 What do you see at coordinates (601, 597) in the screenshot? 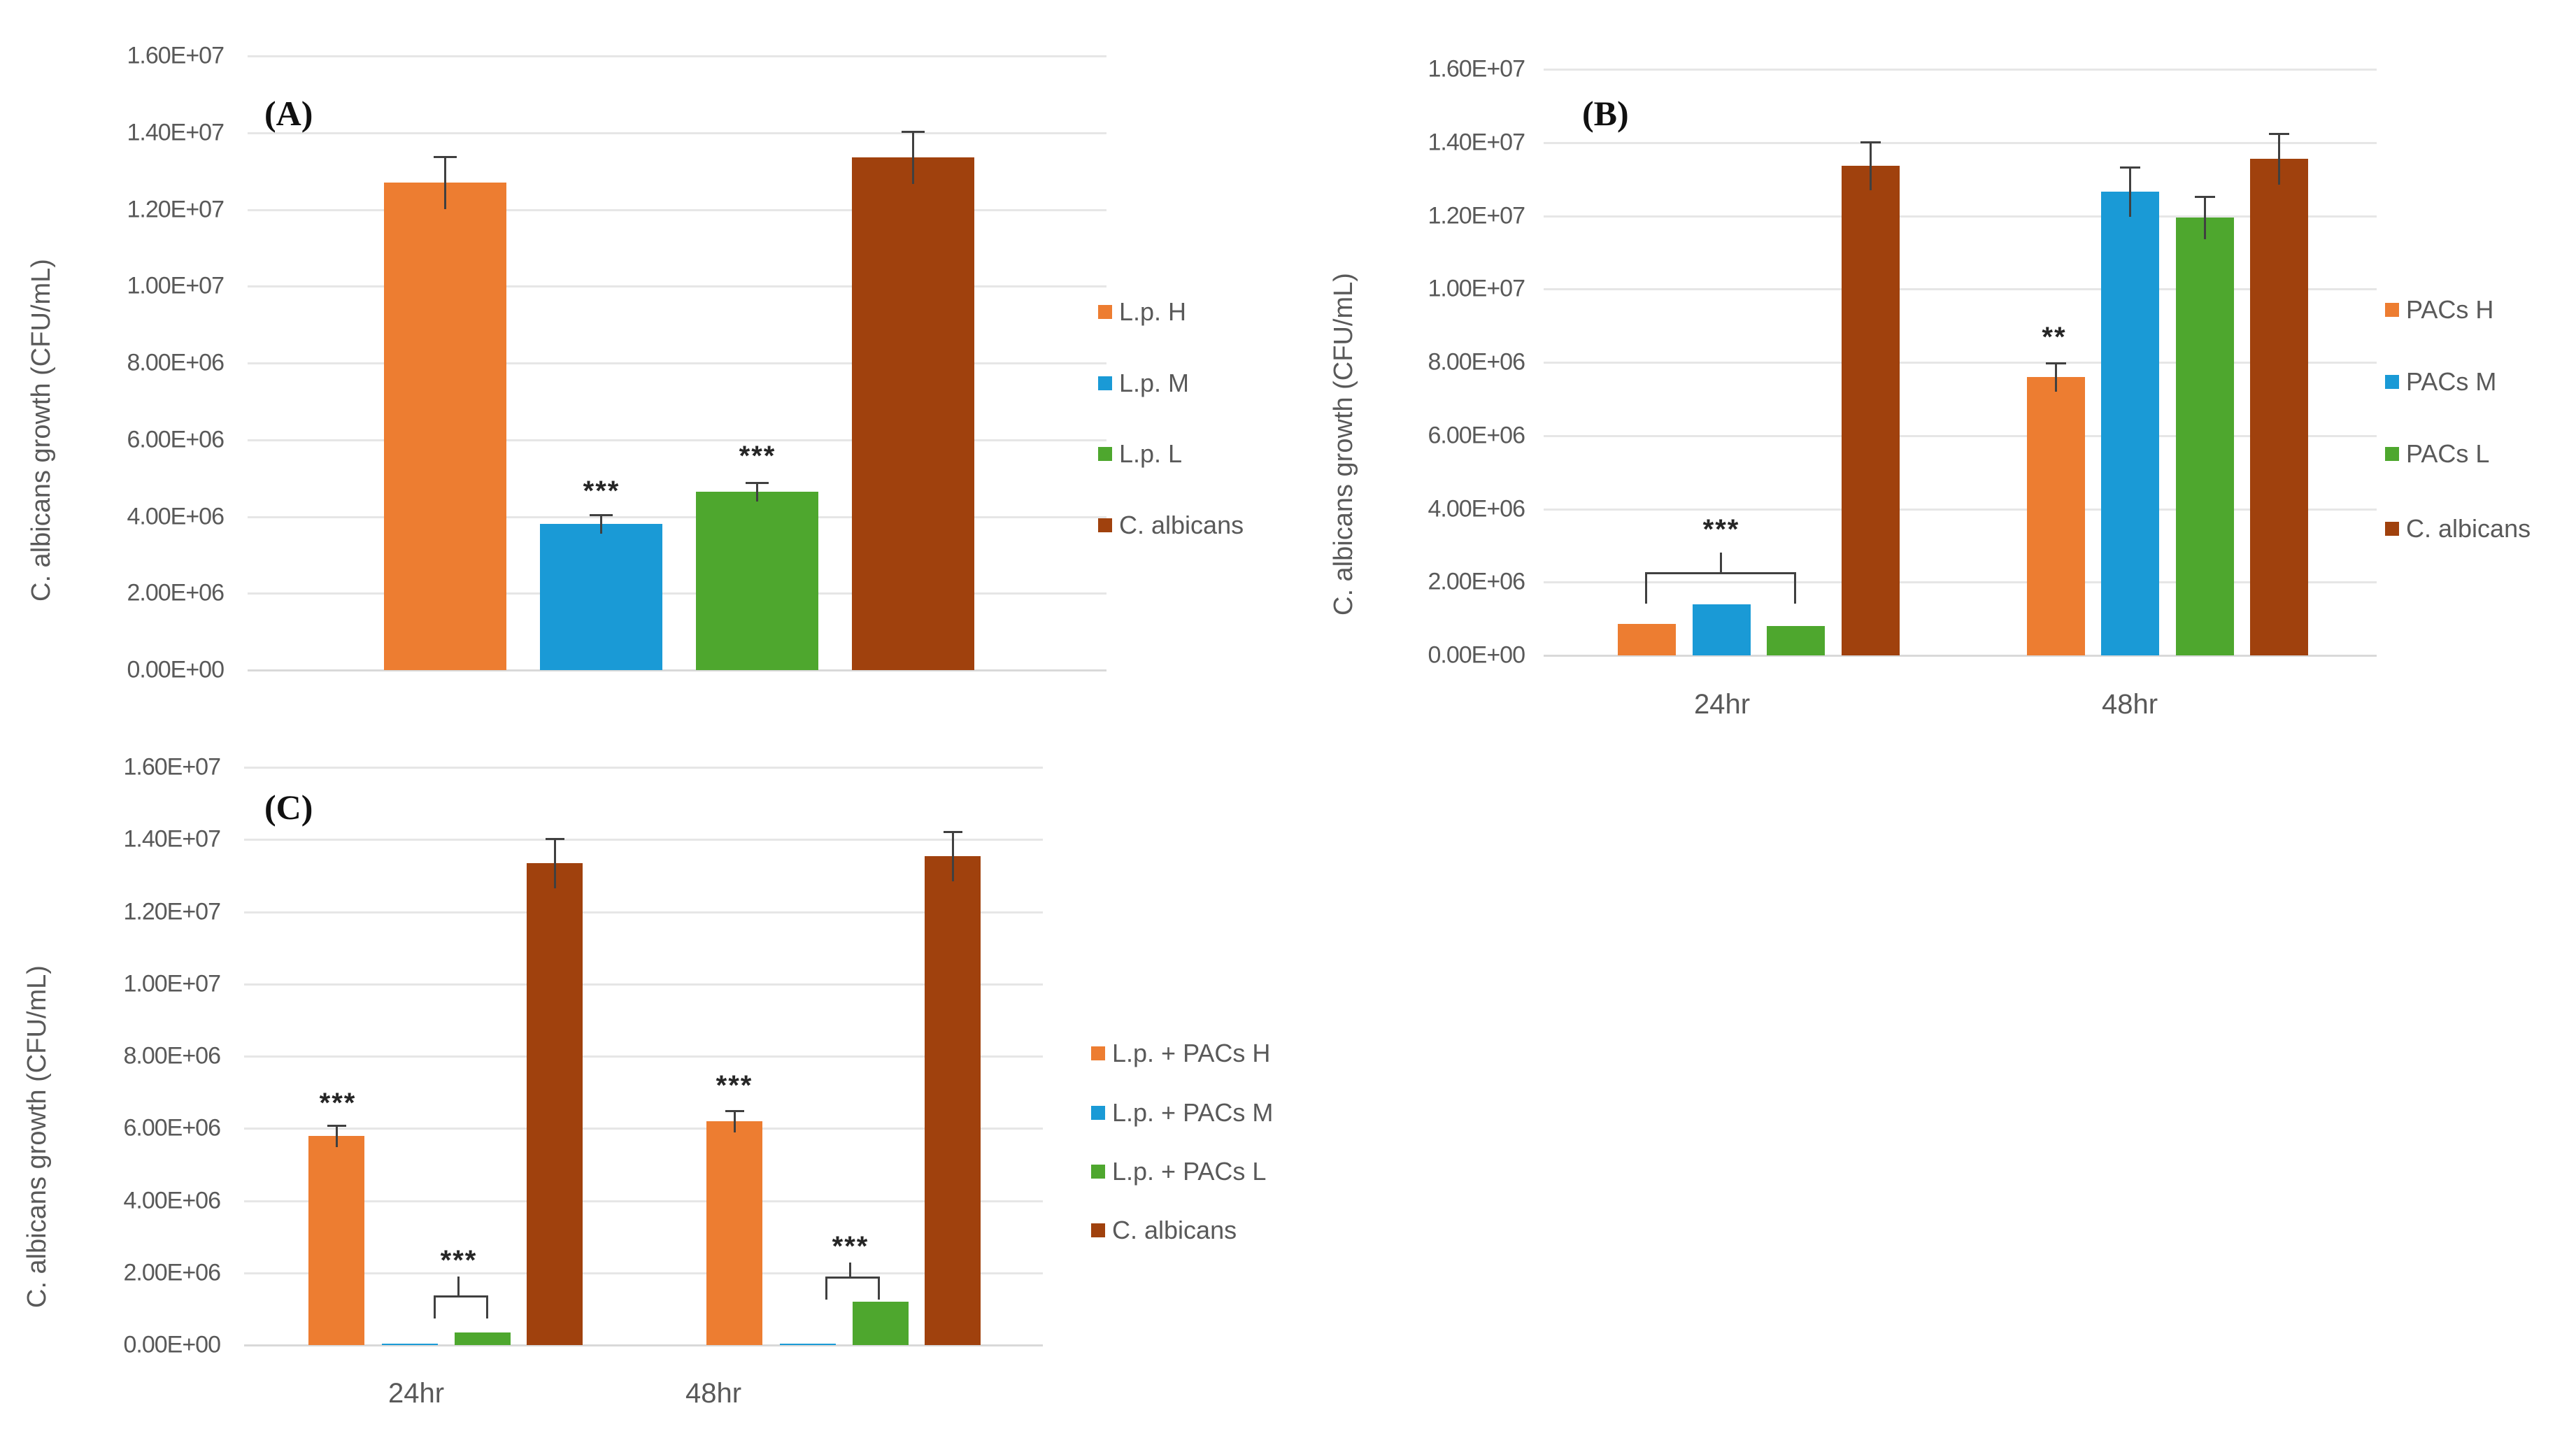
I see `bar-lp-m` at bounding box center [601, 597].